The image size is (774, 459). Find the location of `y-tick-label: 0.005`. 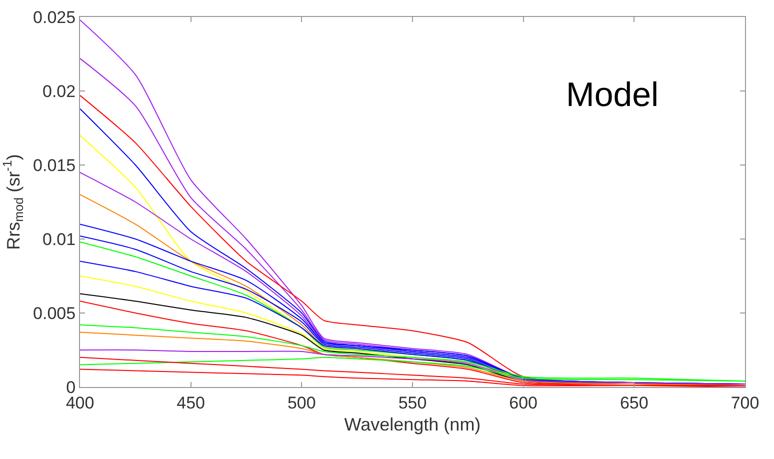

y-tick-label: 0.005 is located at coordinates (54, 313).